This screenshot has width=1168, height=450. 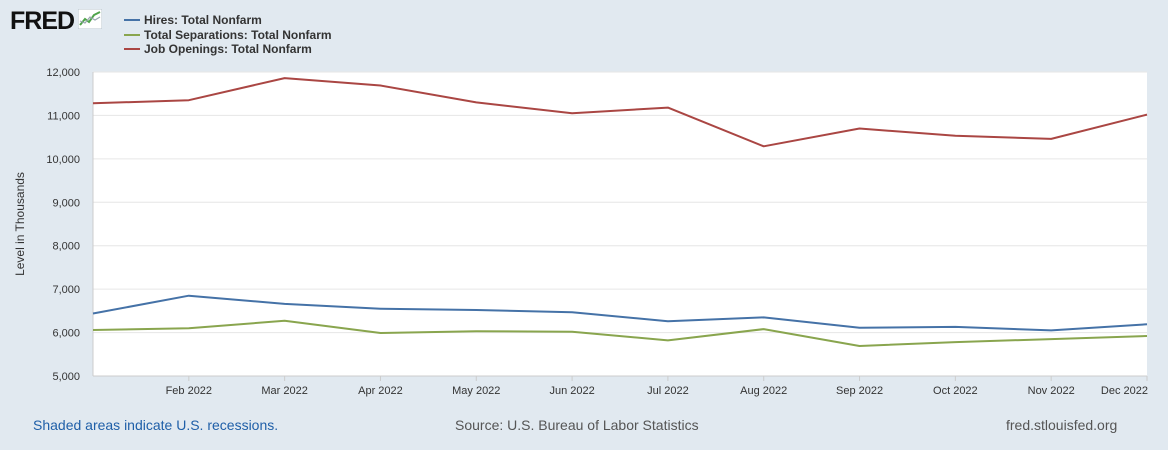 What do you see at coordinates (1062, 425) in the screenshot?
I see `site-link: fred.stlouisfed.org` at bounding box center [1062, 425].